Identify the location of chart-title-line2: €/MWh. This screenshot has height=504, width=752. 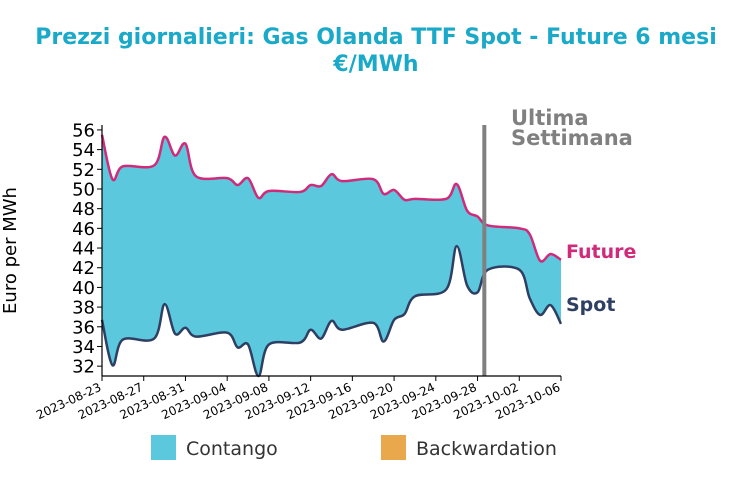
(376, 64).